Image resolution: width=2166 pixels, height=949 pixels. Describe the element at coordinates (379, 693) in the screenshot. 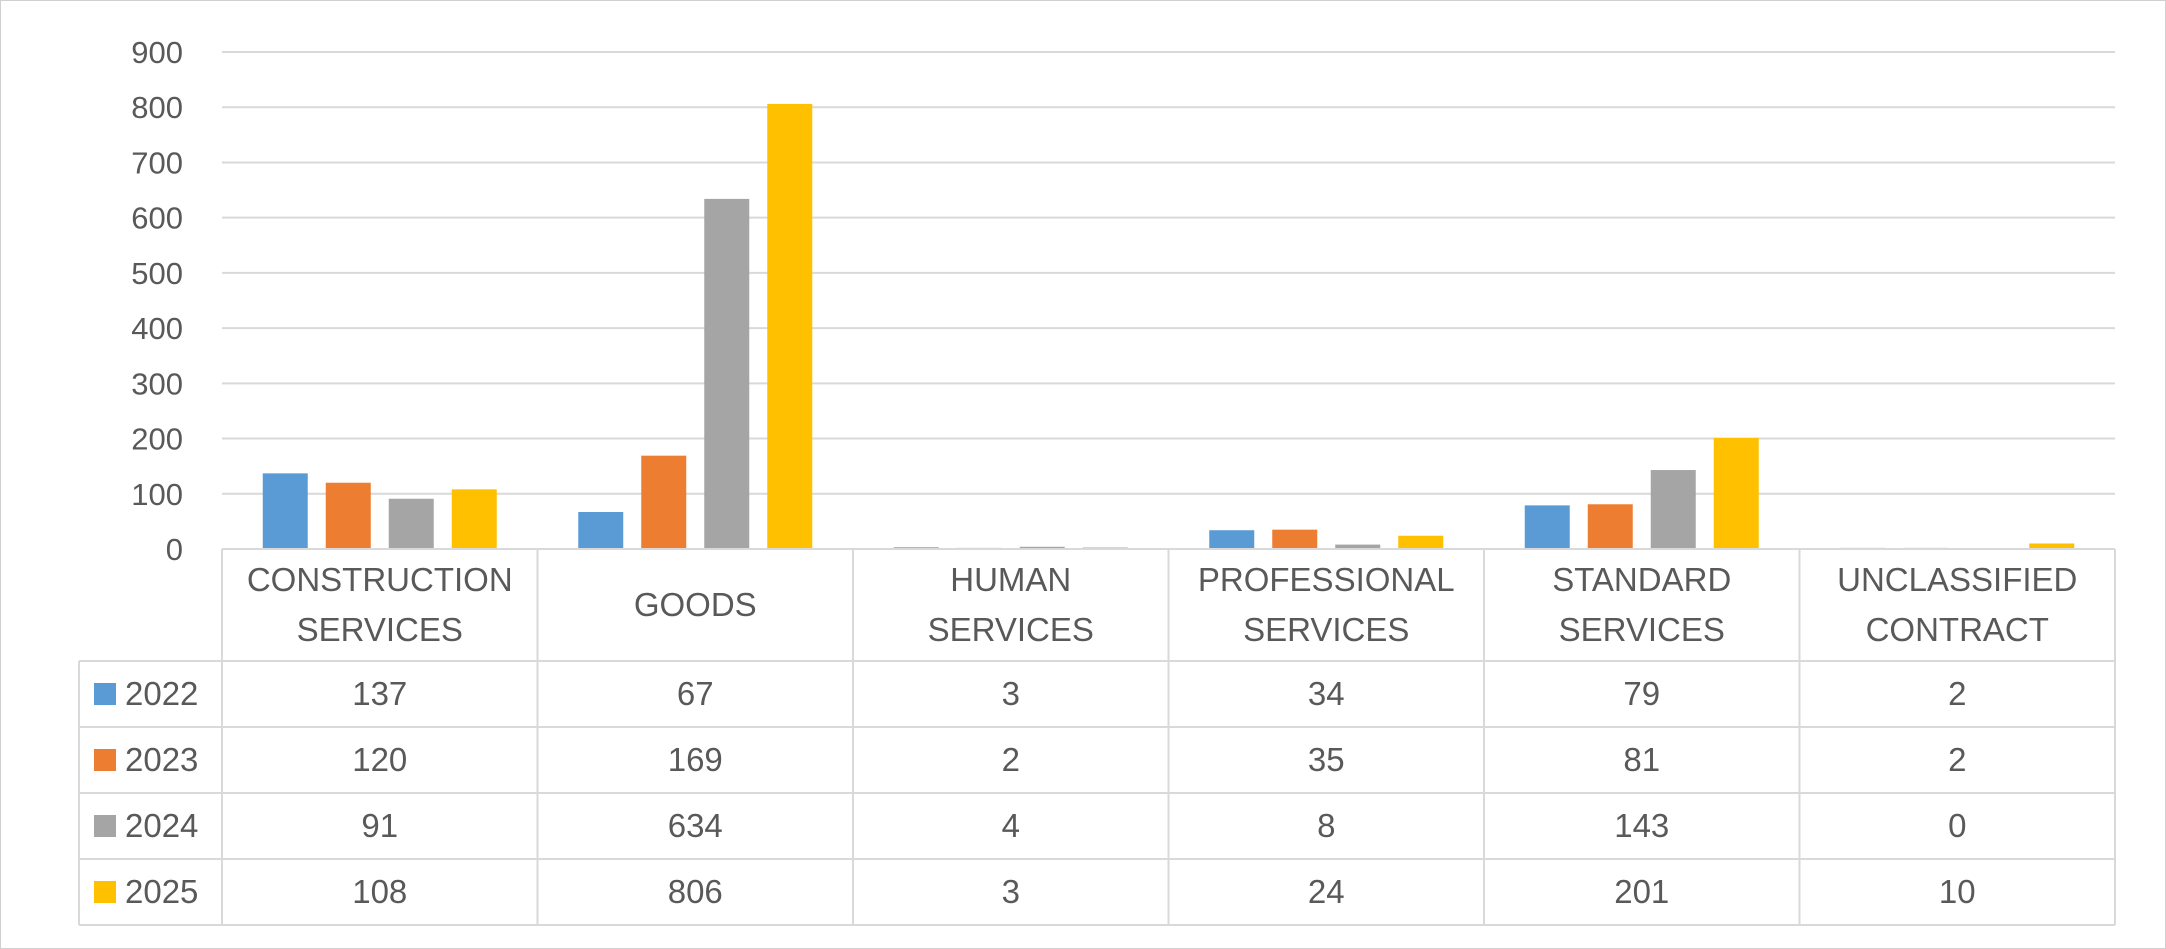

I see `table-cell-value: 137` at that location.